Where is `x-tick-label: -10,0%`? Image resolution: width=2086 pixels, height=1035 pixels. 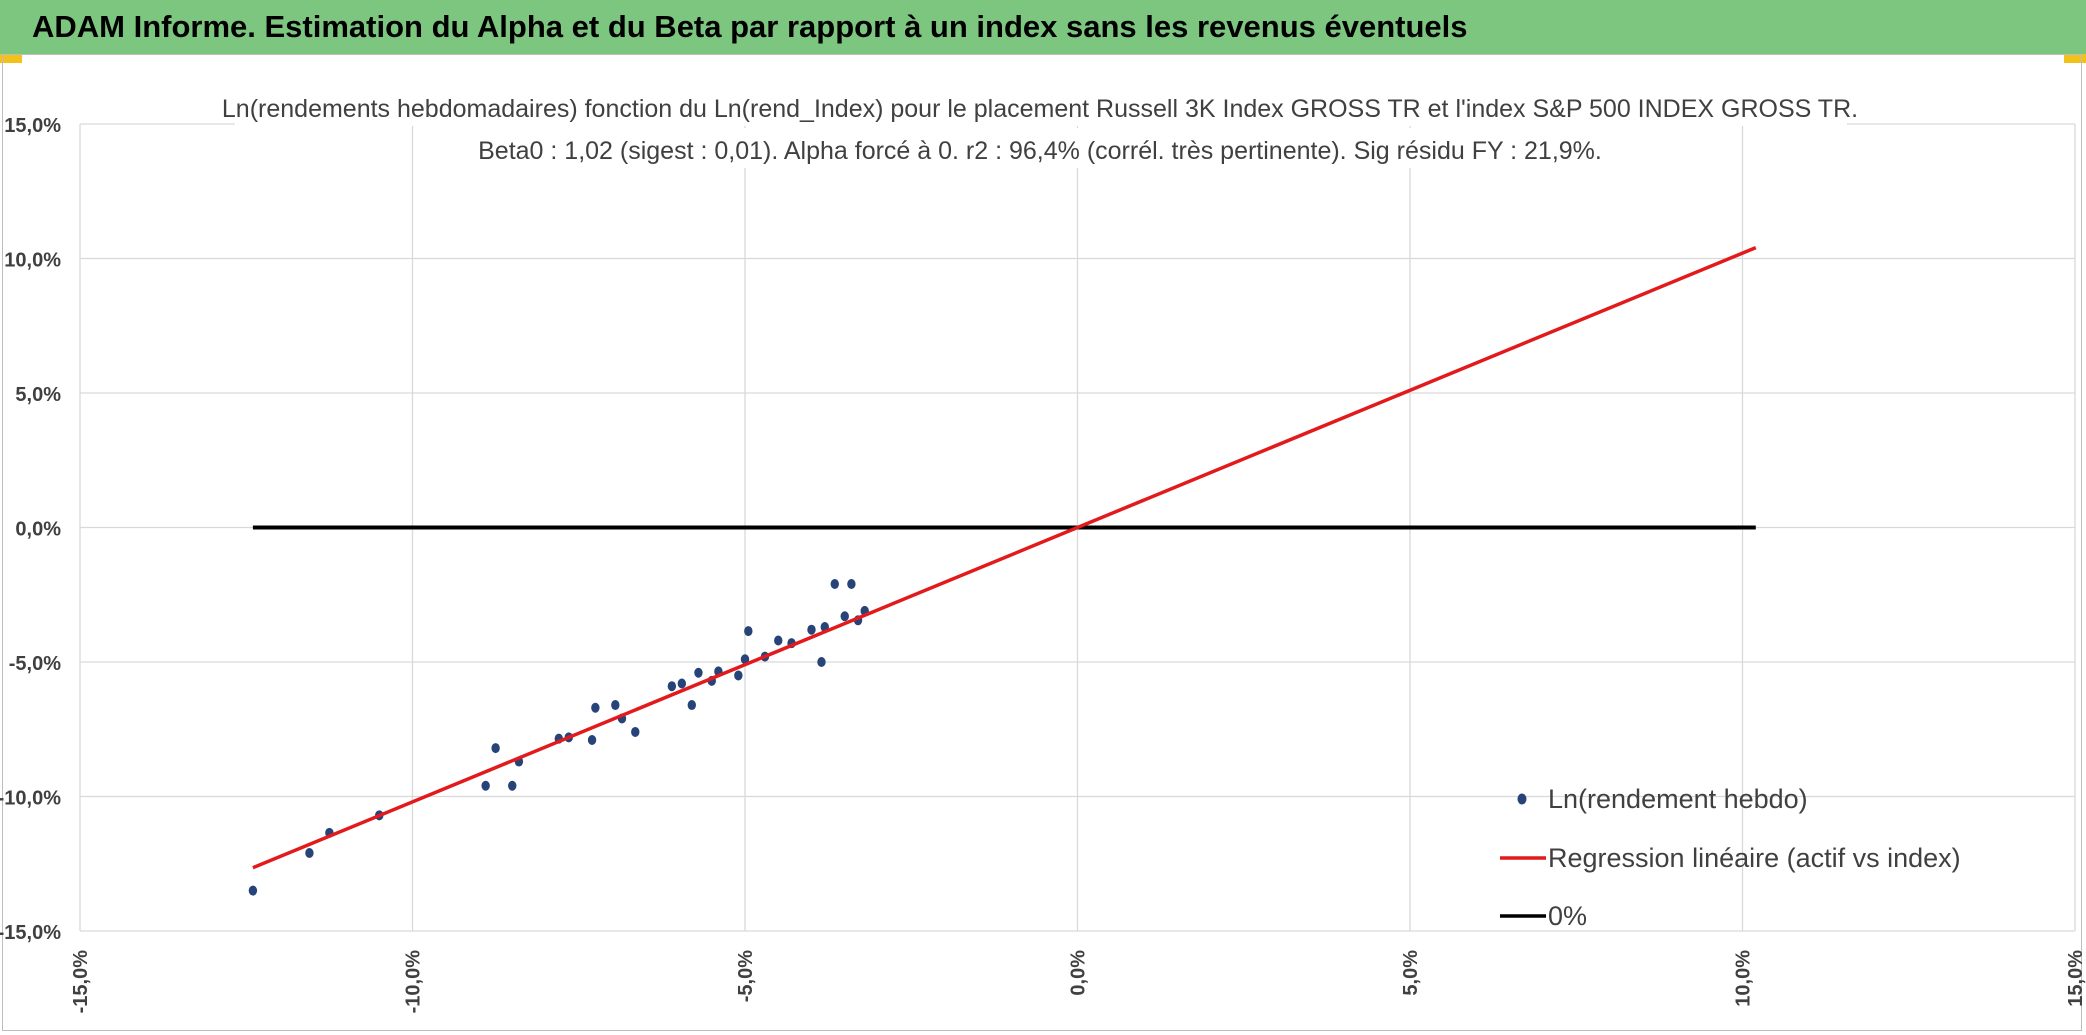
x-tick-label: -10,0% is located at coordinates (414, 982).